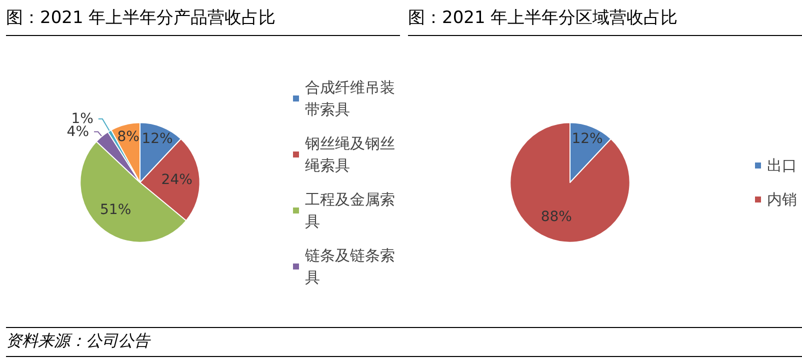  I want to click on chart-title: 图：2021 年上半年分区域营收占比, so click(605, 21).